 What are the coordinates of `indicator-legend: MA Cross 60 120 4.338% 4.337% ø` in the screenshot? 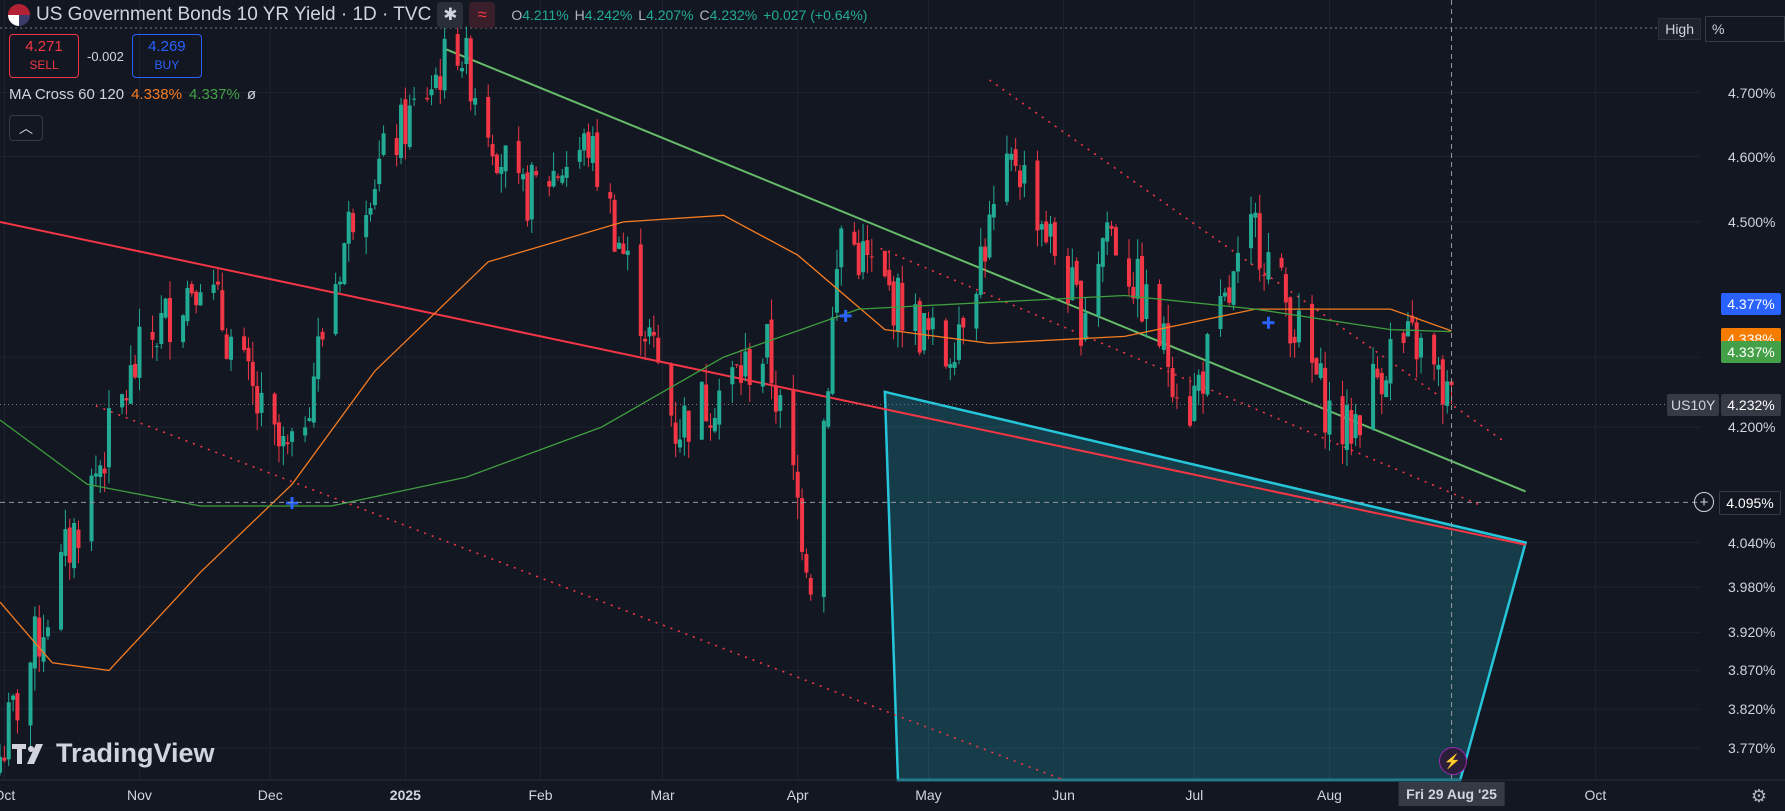 It's located at (132, 94).